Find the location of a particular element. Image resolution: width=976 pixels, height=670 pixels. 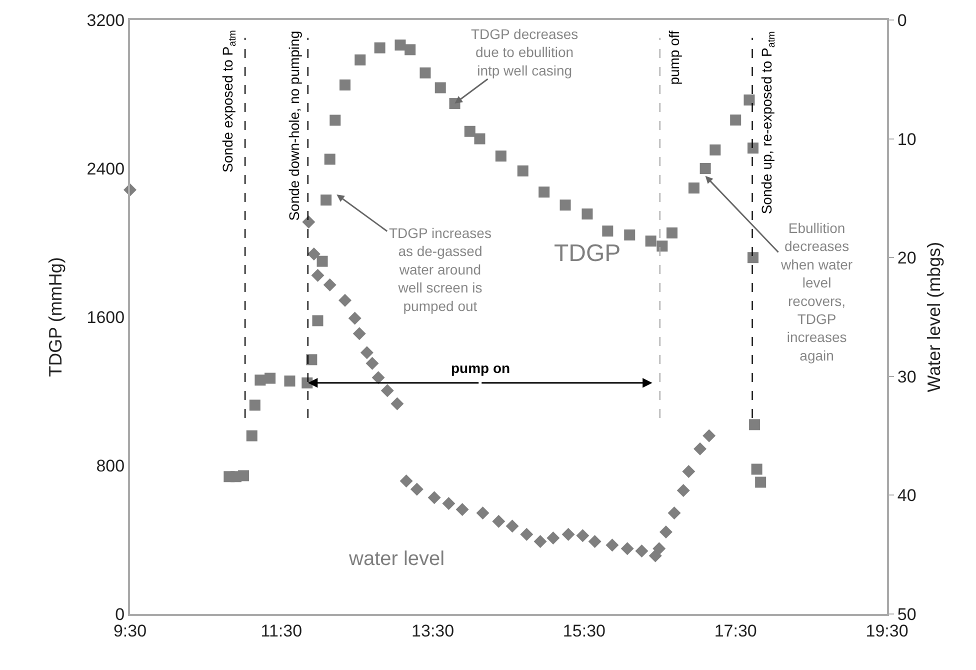

y-axis-title: TDGP (mmHg) is located at coordinates (55, 317).